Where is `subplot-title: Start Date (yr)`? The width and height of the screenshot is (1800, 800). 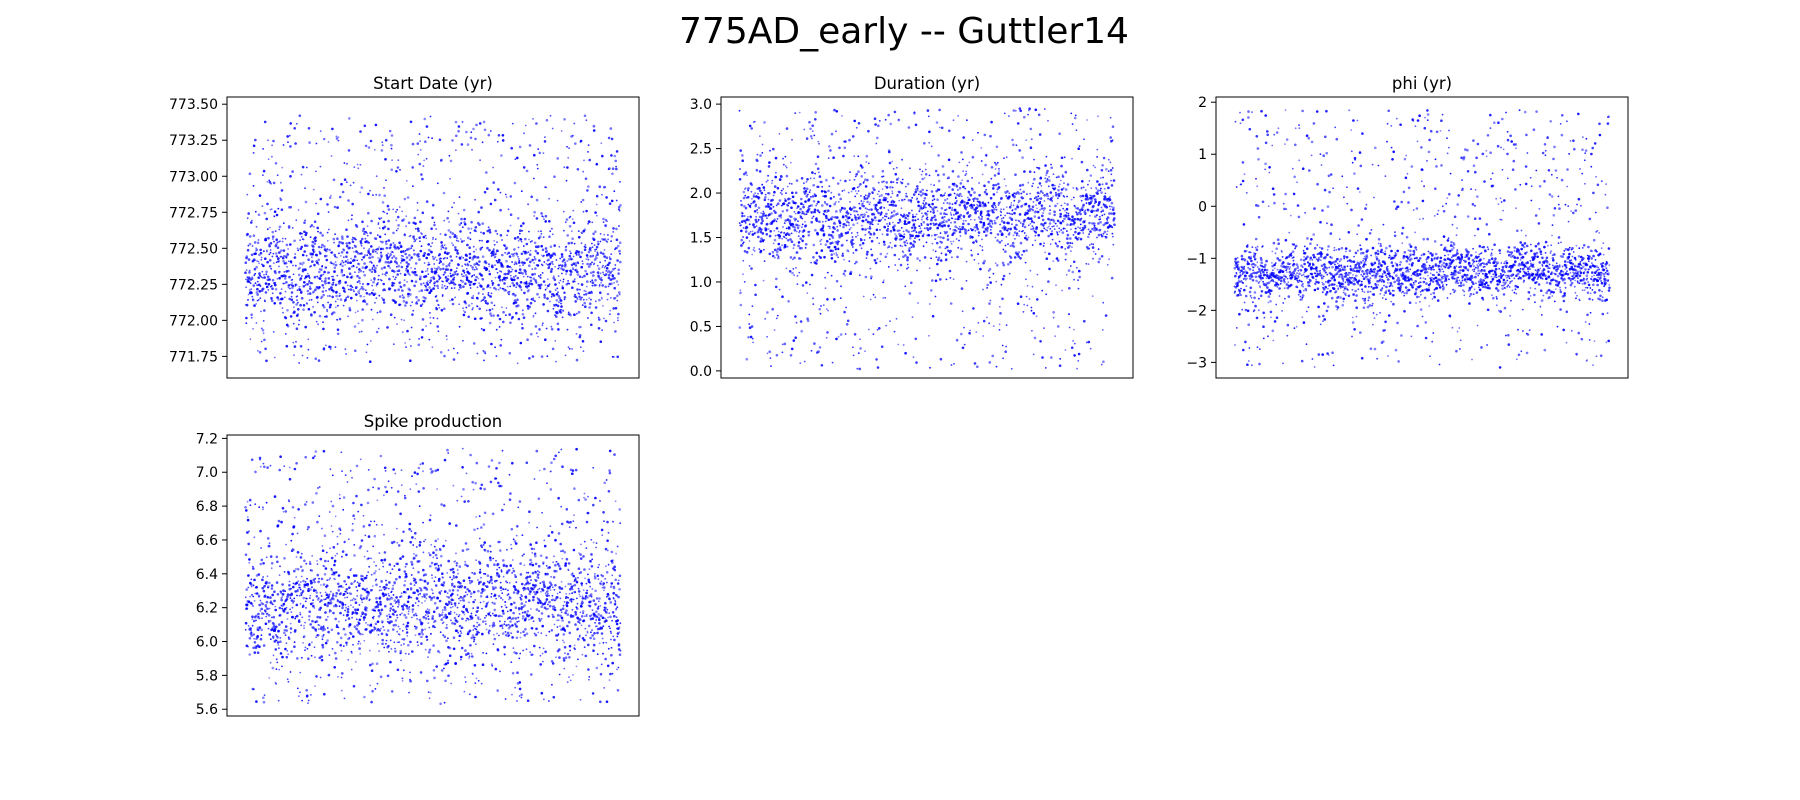 subplot-title: Start Date (yr) is located at coordinates (433, 83).